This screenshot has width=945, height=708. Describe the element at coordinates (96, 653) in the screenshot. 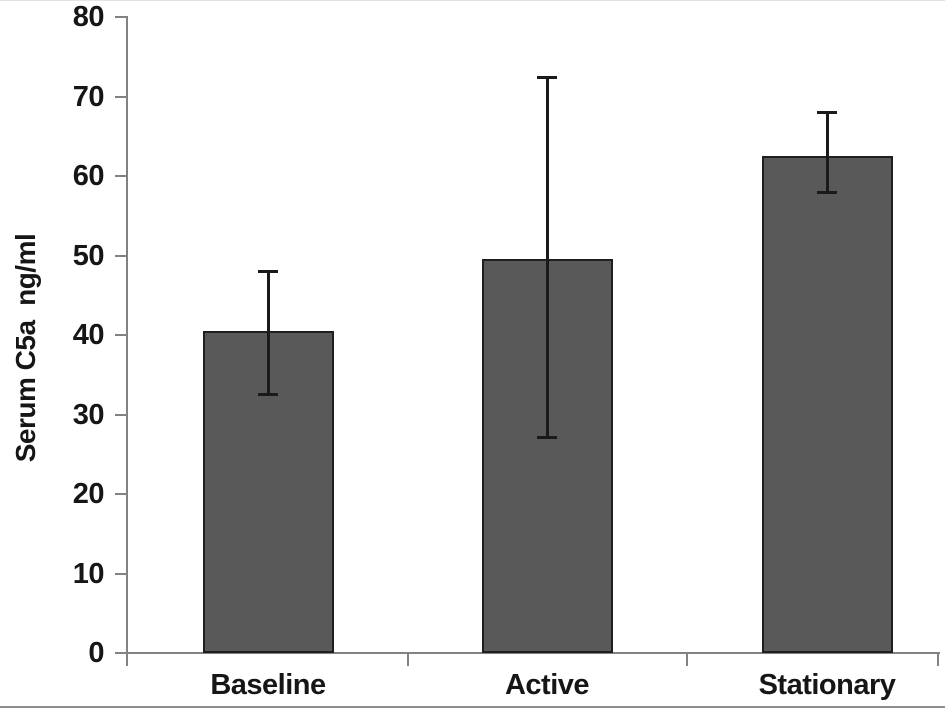

I see `y-tick-label: 0` at that location.